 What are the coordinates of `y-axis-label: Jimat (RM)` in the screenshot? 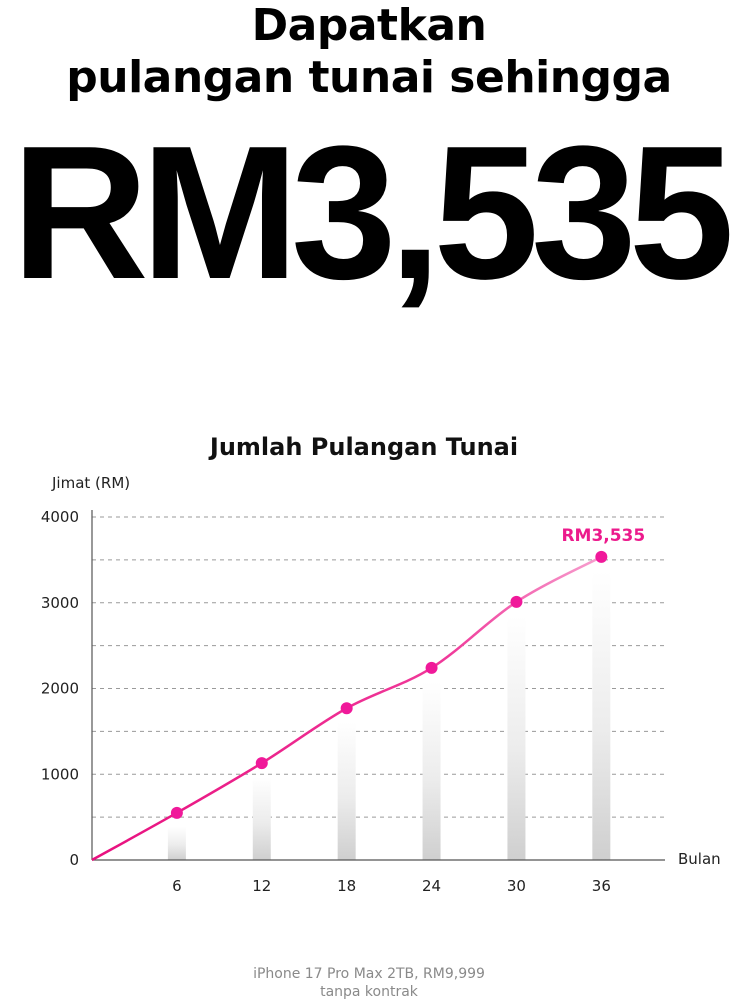 It's located at (91, 483).